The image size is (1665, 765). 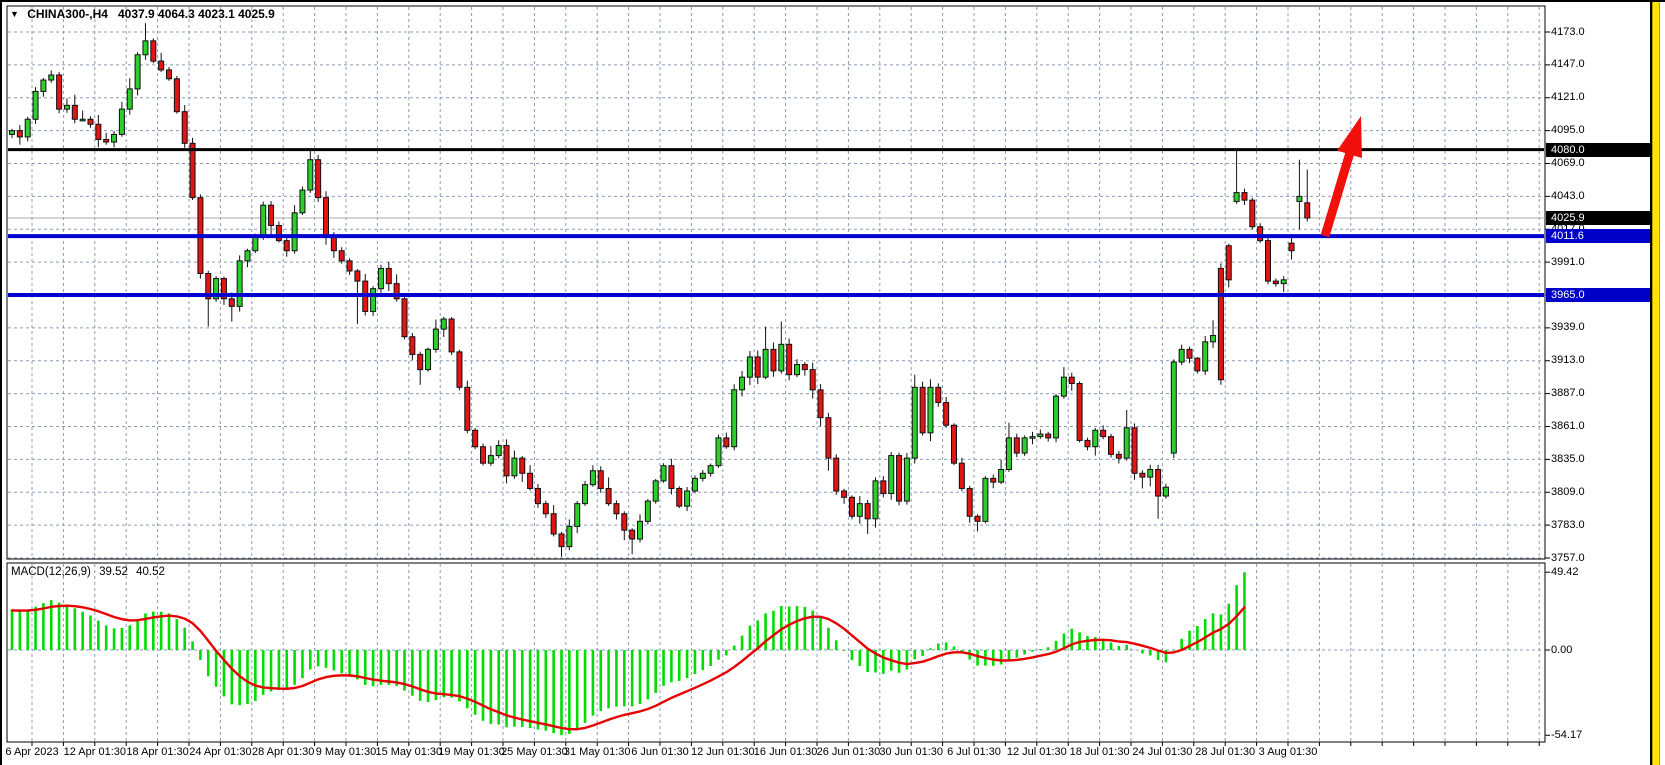 I want to click on price-axis-label: 4043.0, so click(x=1568, y=195).